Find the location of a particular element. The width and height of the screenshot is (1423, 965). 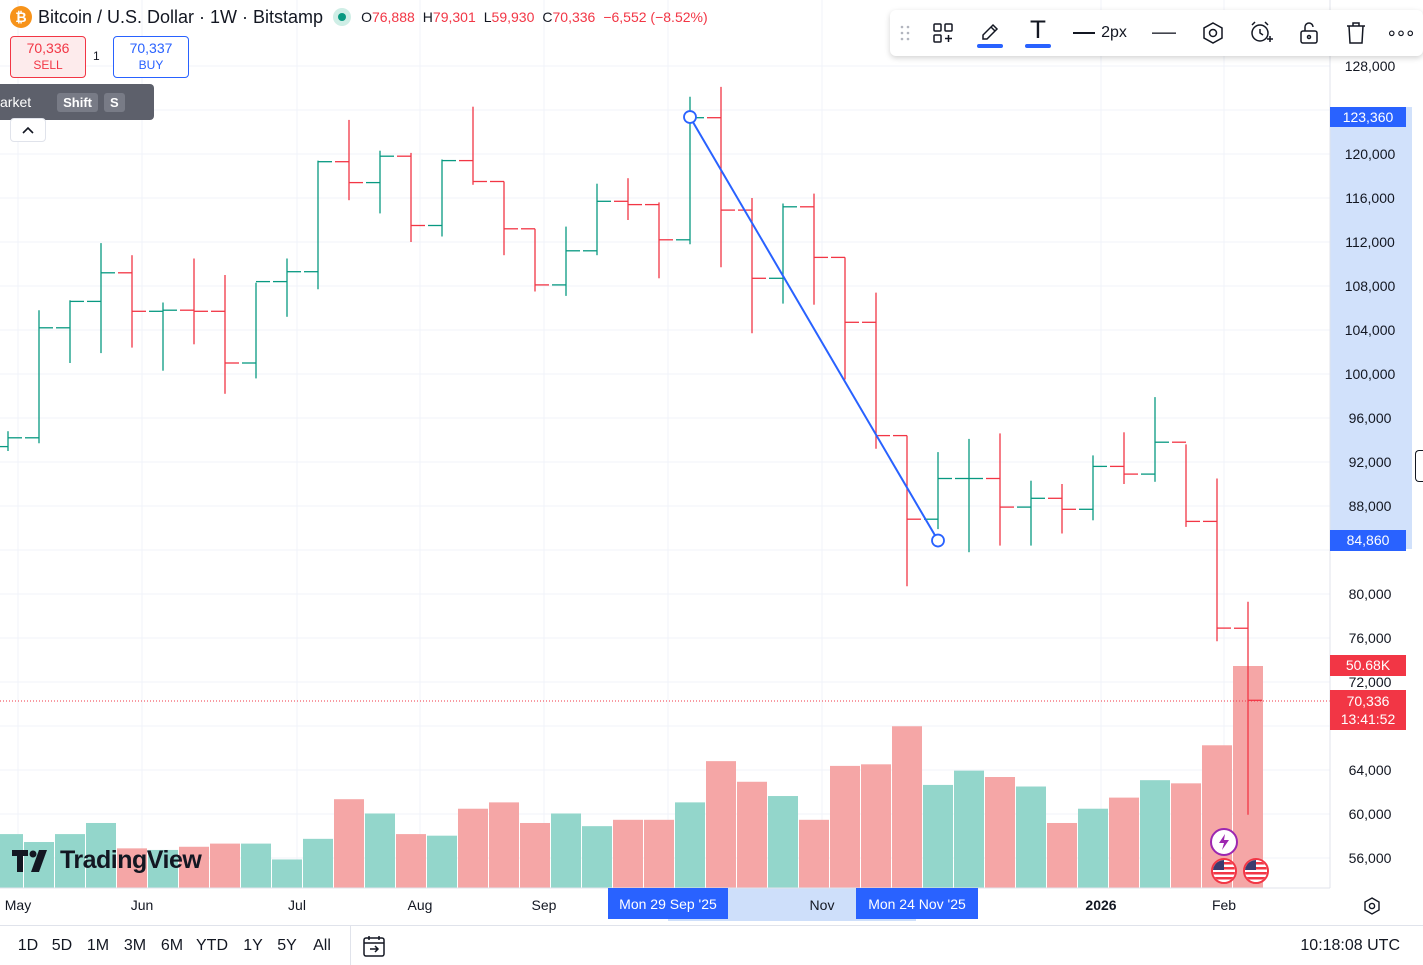

price-axis-label: 72,000 is located at coordinates (1370, 682).